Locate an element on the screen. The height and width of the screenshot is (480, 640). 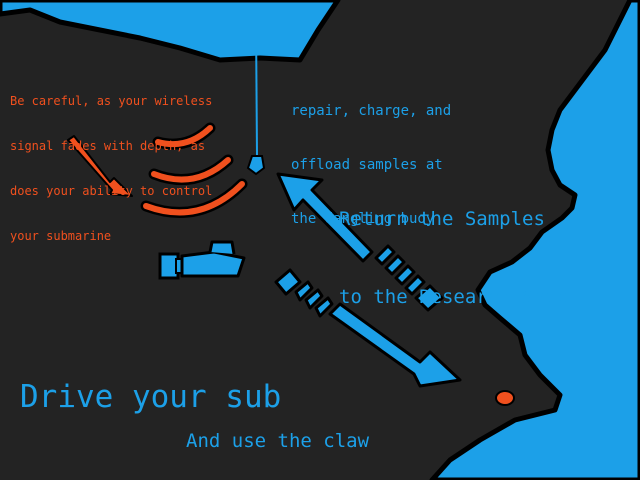
buoy-tip-line: the dangling buoy is located at coordinates (363, 219).